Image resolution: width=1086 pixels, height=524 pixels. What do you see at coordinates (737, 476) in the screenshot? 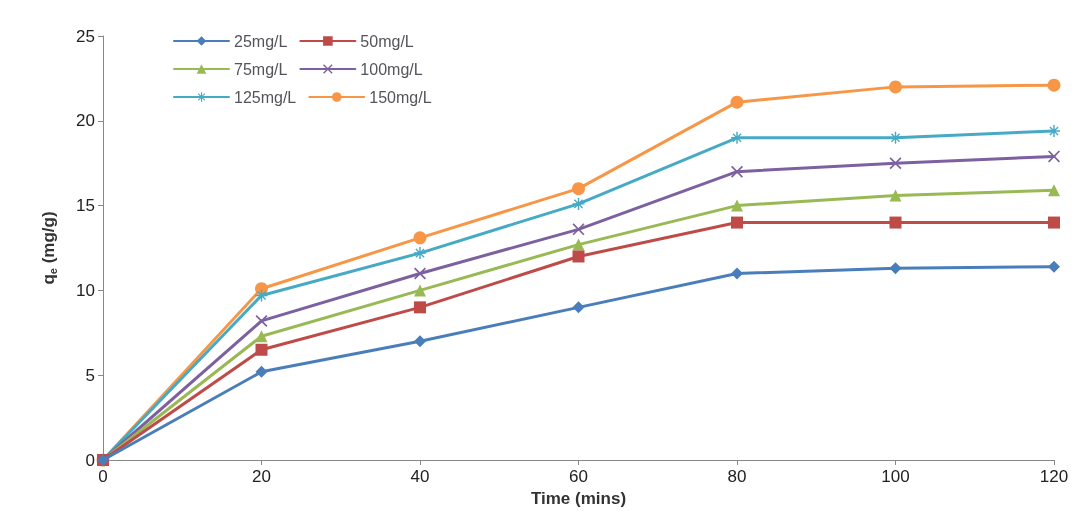
I see `x-tick-label: 80` at bounding box center [737, 476].